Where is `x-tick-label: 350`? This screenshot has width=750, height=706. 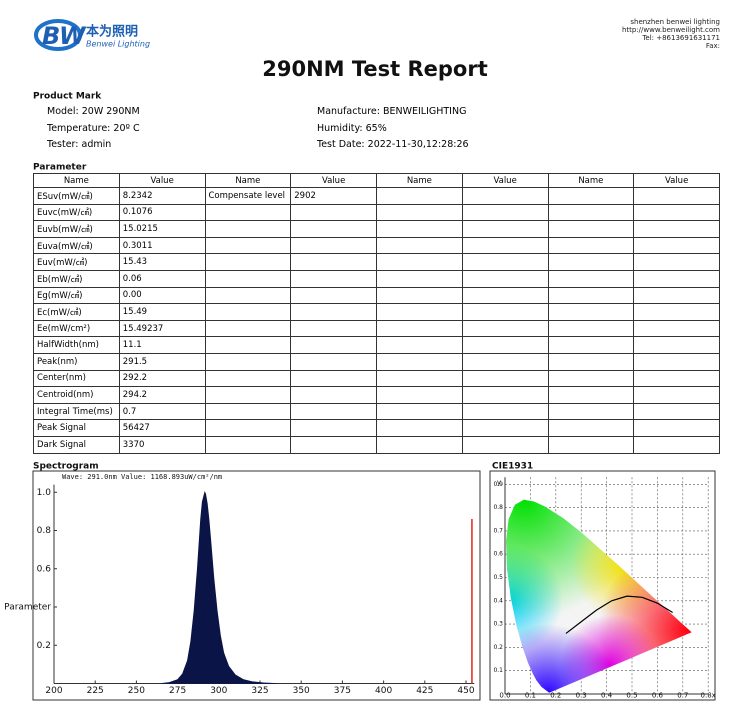
x-tick-label: 350 is located at coordinates (301, 691).